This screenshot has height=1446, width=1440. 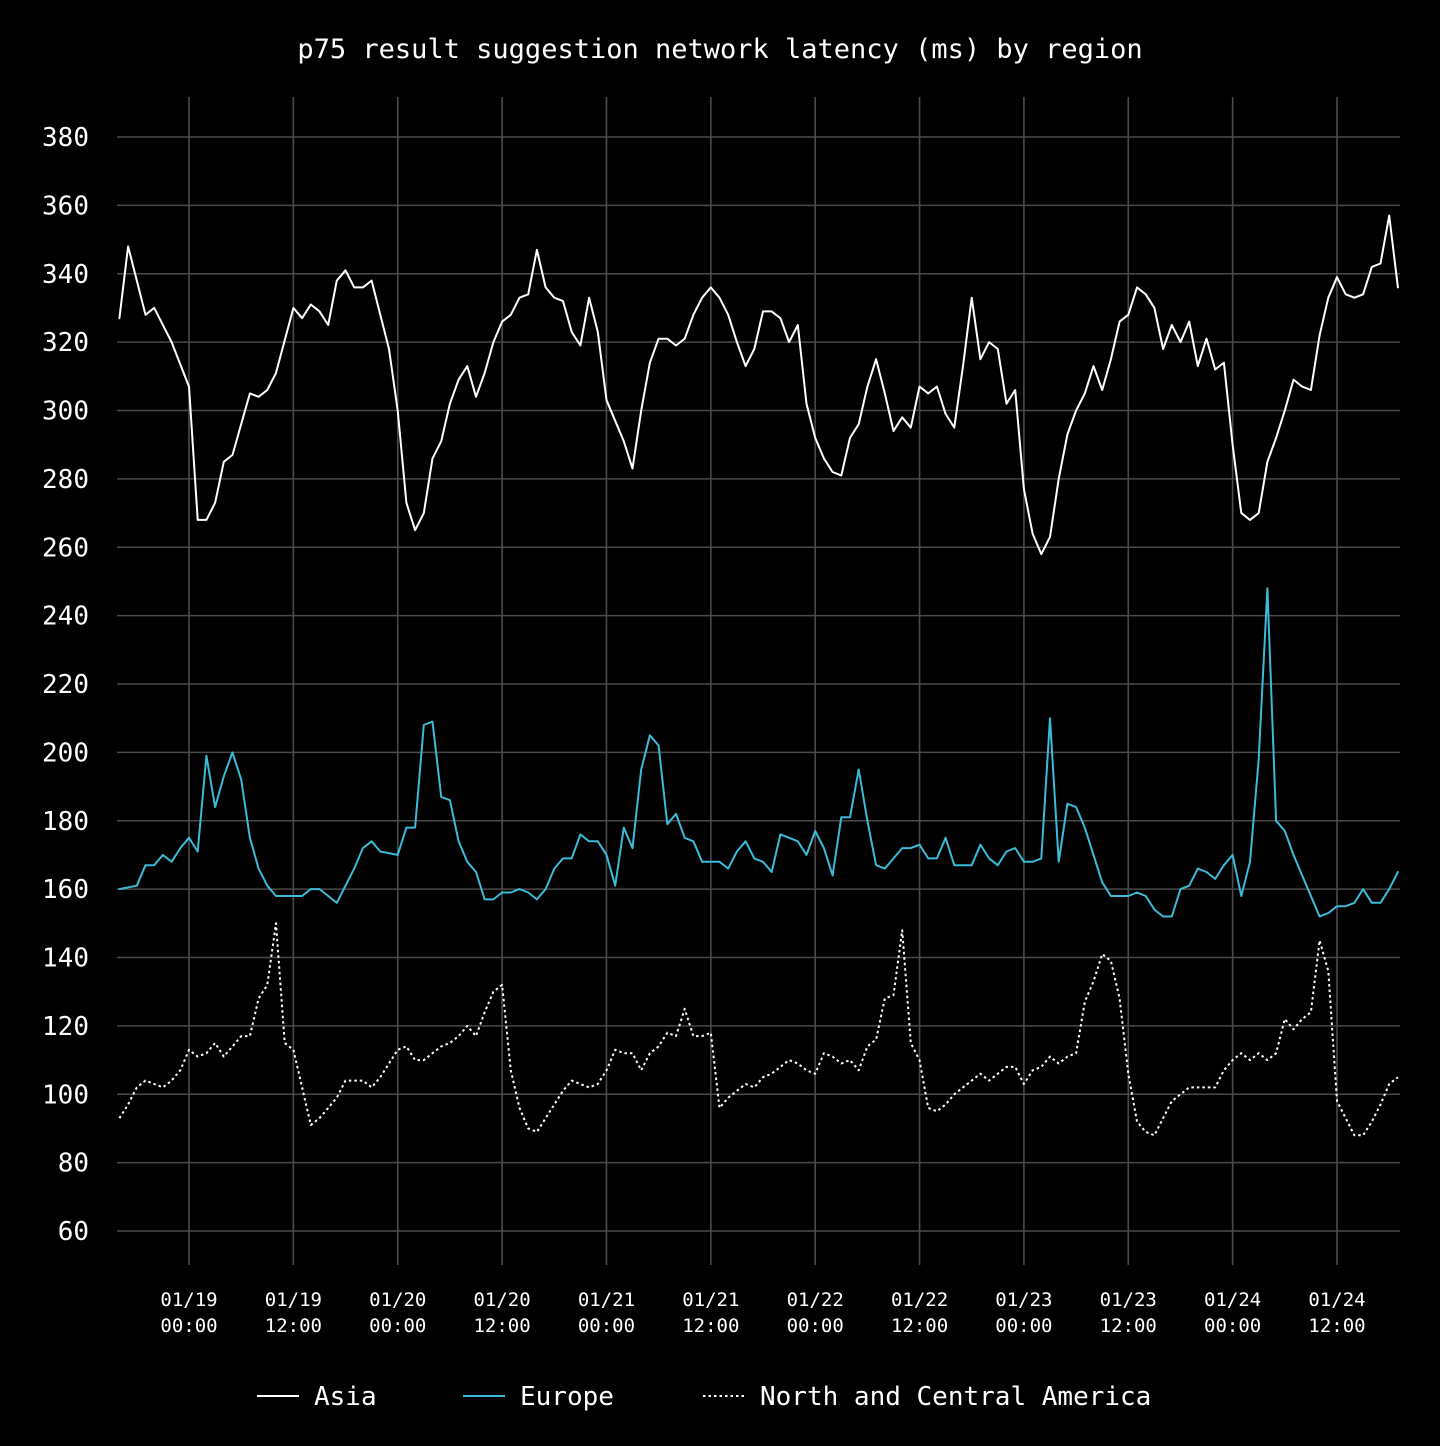 What do you see at coordinates (65, 617) in the screenshot?
I see `y-tick-label: 240` at bounding box center [65, 617].